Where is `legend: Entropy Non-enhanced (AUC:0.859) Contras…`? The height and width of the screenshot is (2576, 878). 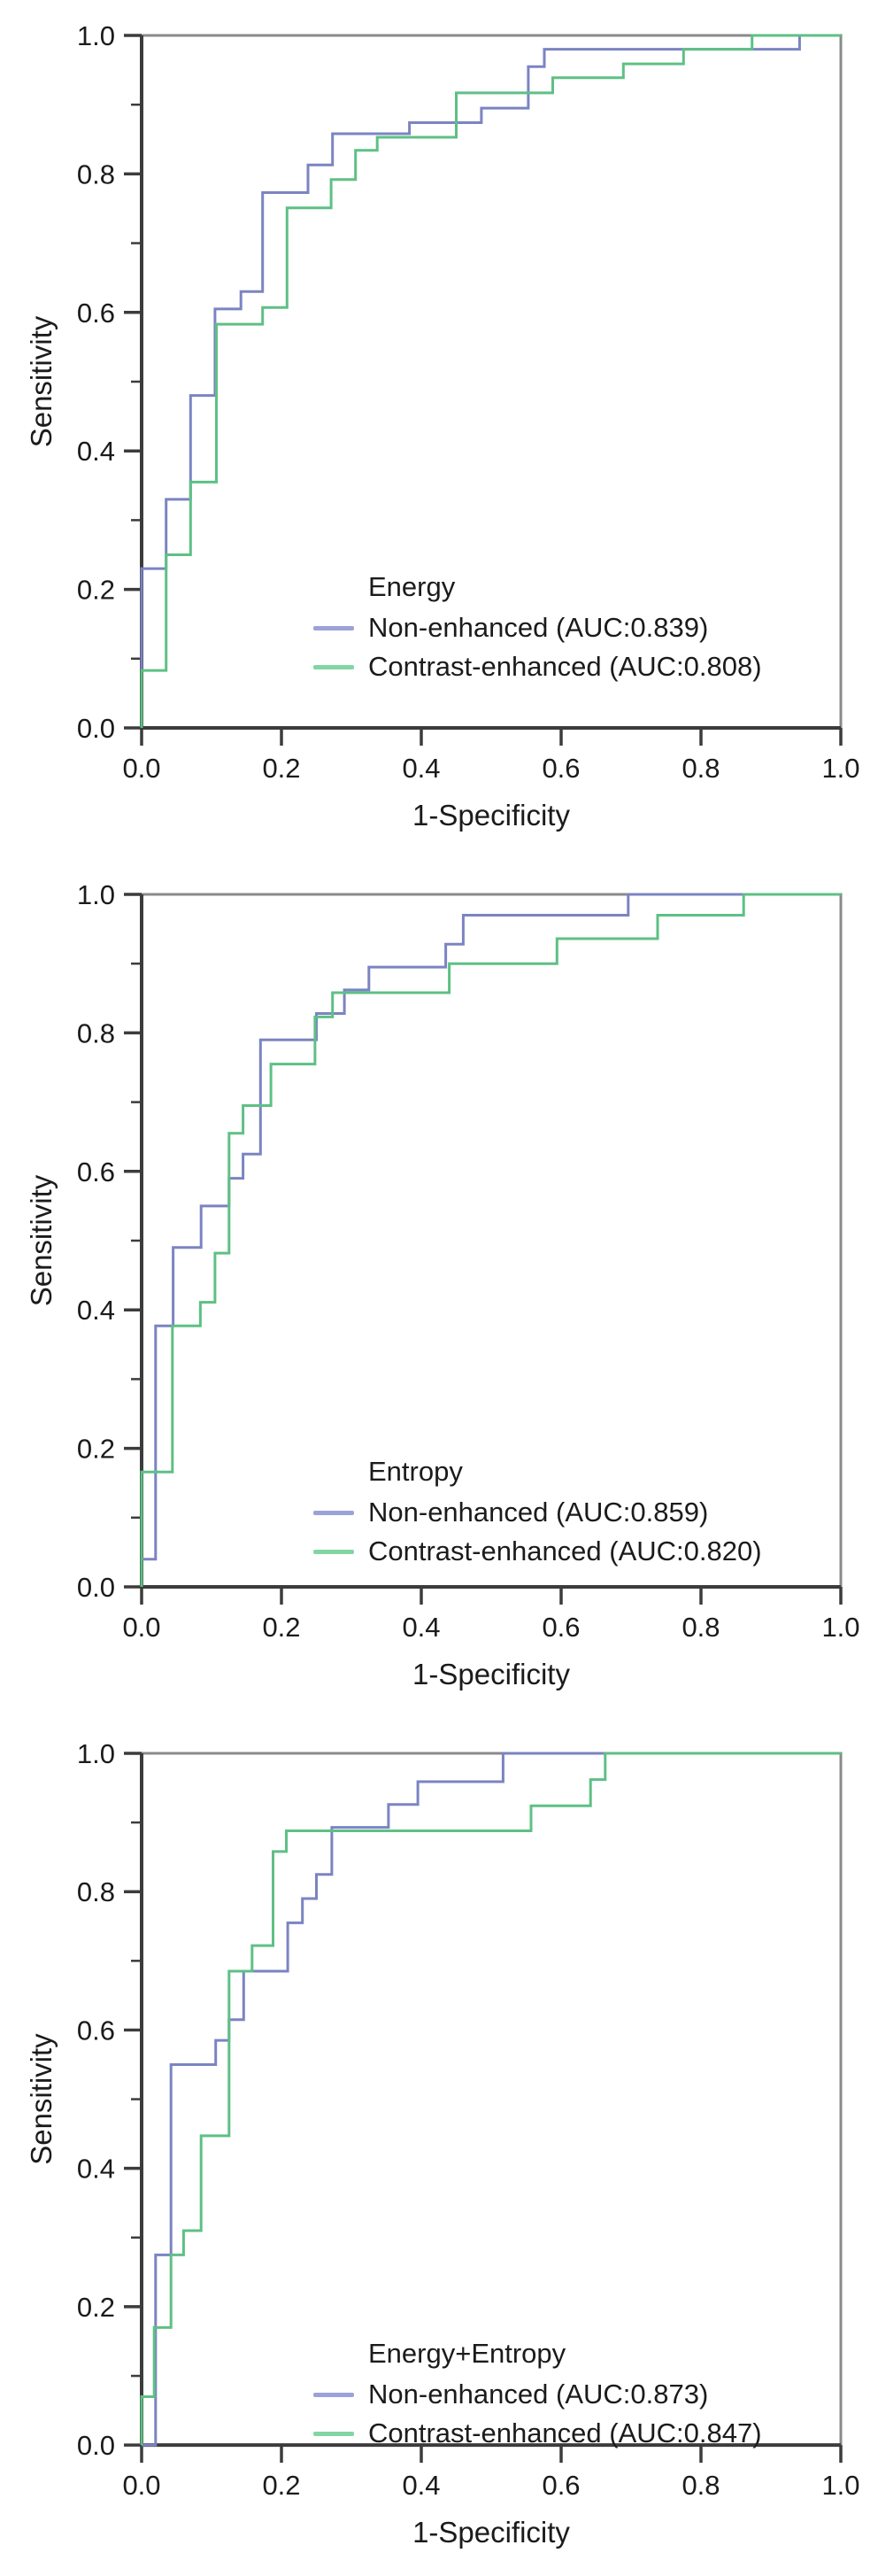 legend: Entropy Non-enhanced (AUC:0.859) Contras… is located at coordinates (561, 1512).